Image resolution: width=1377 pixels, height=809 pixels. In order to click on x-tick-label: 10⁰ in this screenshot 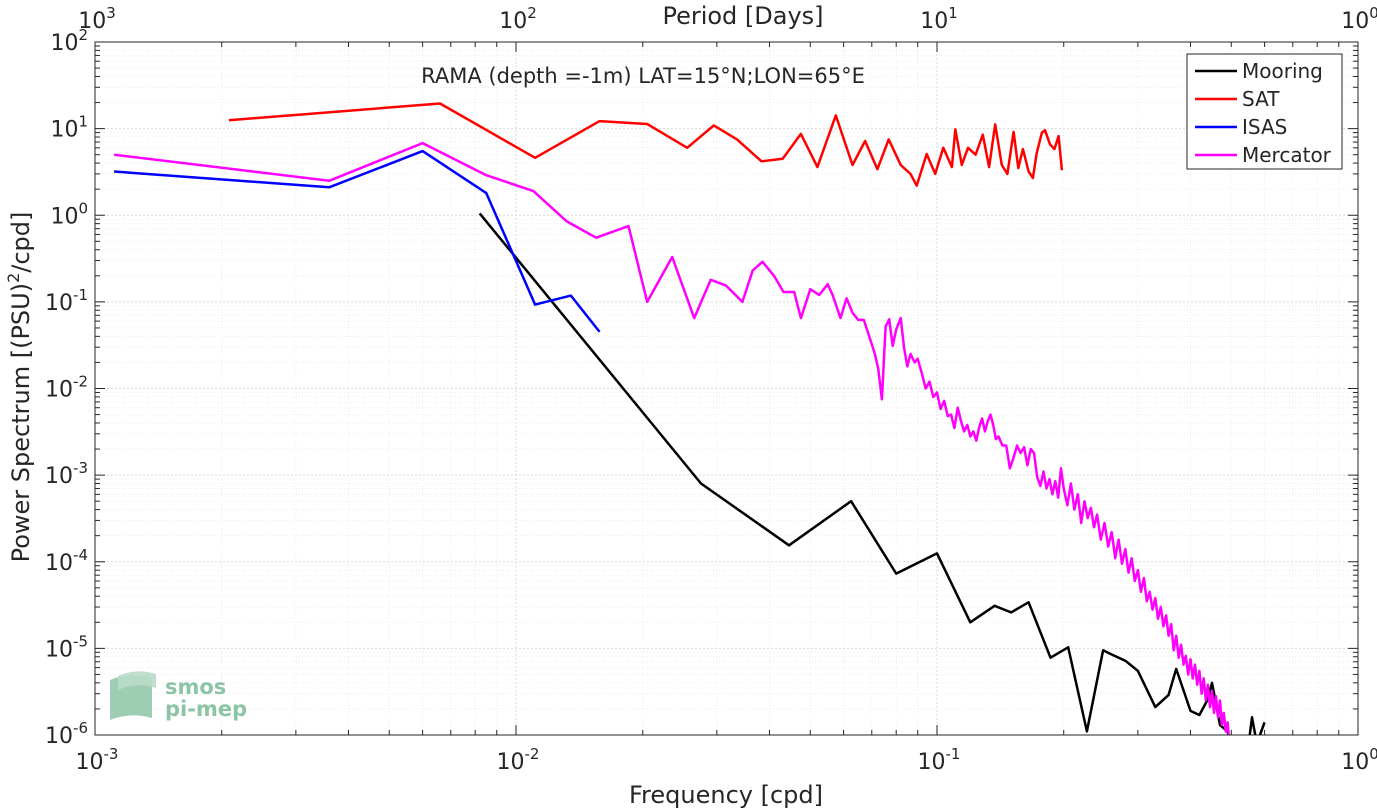, I will do `click(1359, 760)`.